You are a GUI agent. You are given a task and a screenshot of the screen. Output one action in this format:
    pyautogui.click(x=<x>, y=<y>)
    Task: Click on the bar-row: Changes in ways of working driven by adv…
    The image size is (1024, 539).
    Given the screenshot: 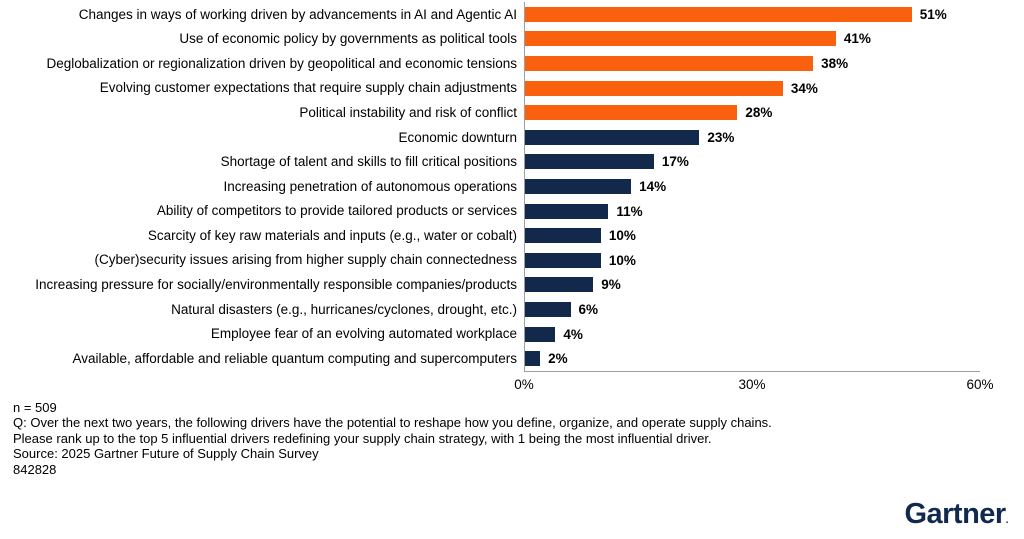 What is the action you would take?
    pyautogui.click(x=512, y=14)
    